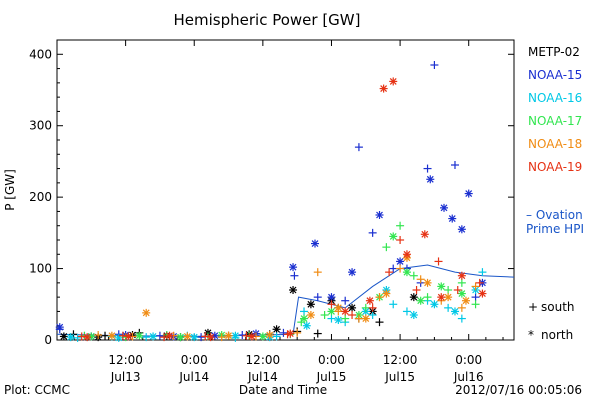 The width and height of the screenshot is (600, 400). I want to click on ovation-line, so click(285, 300).